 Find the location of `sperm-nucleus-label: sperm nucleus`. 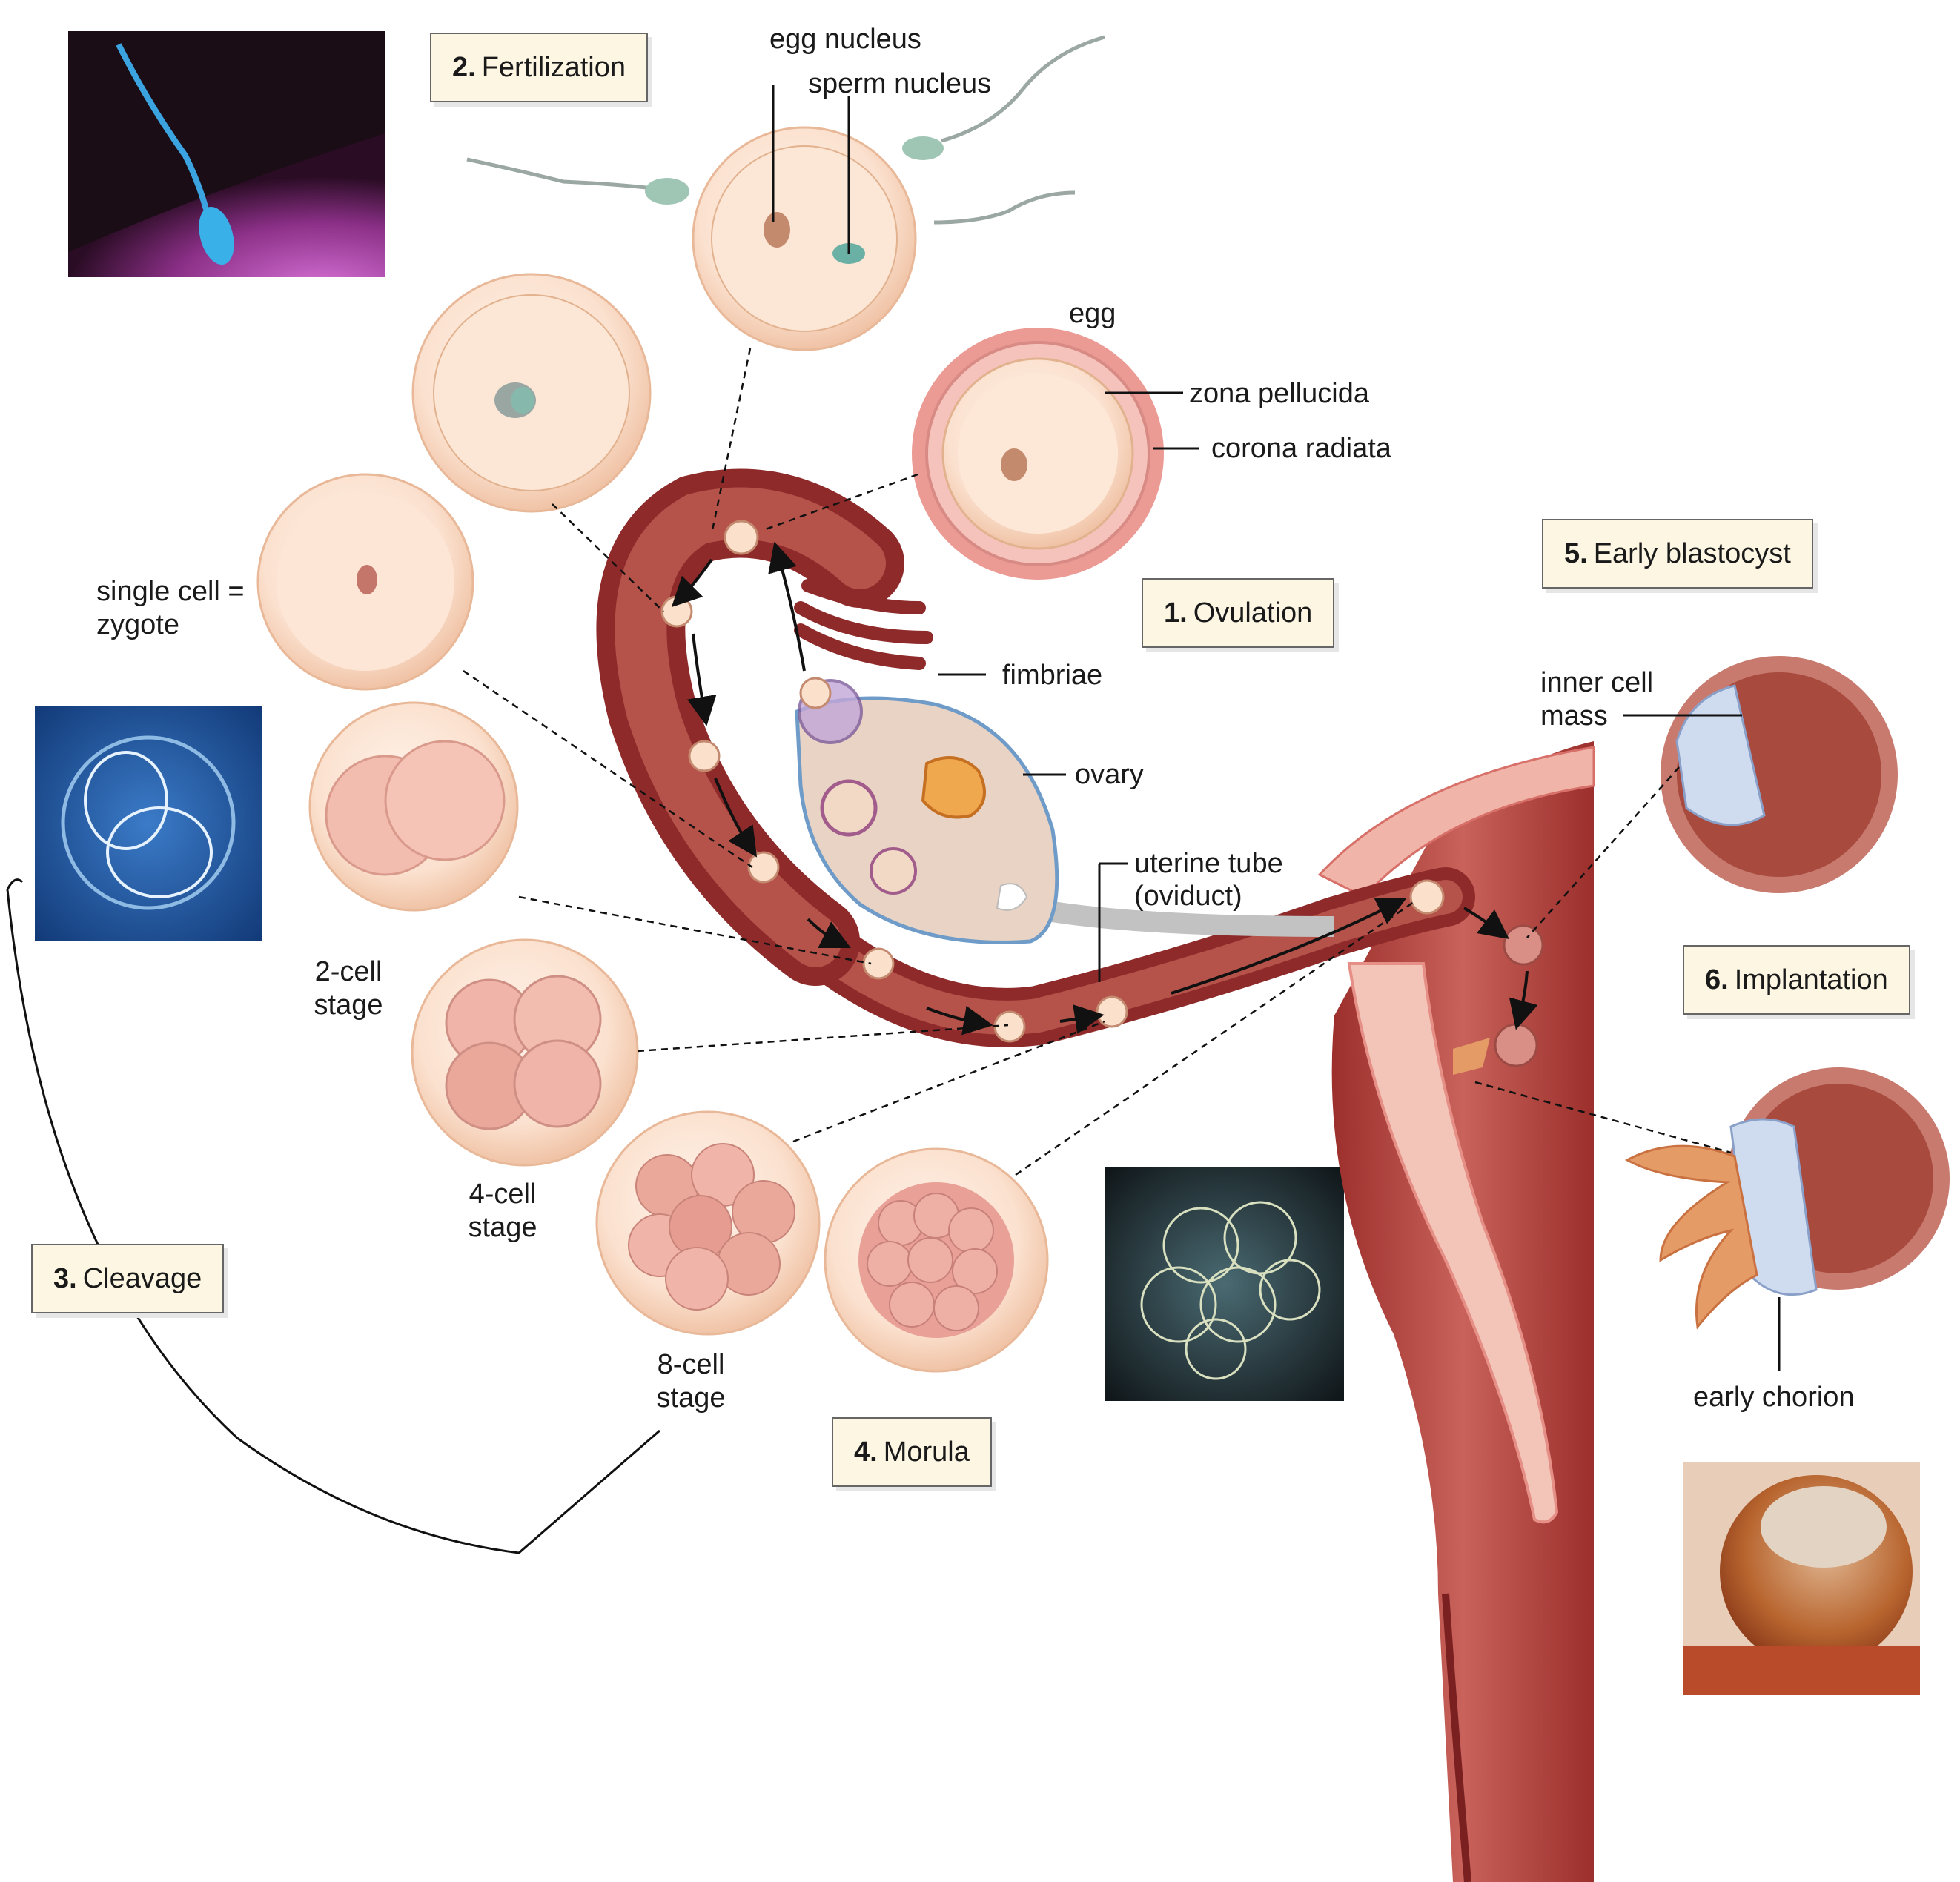

sperm-nucleus-label: sperm nucleus is located at coordinates (900, 83).